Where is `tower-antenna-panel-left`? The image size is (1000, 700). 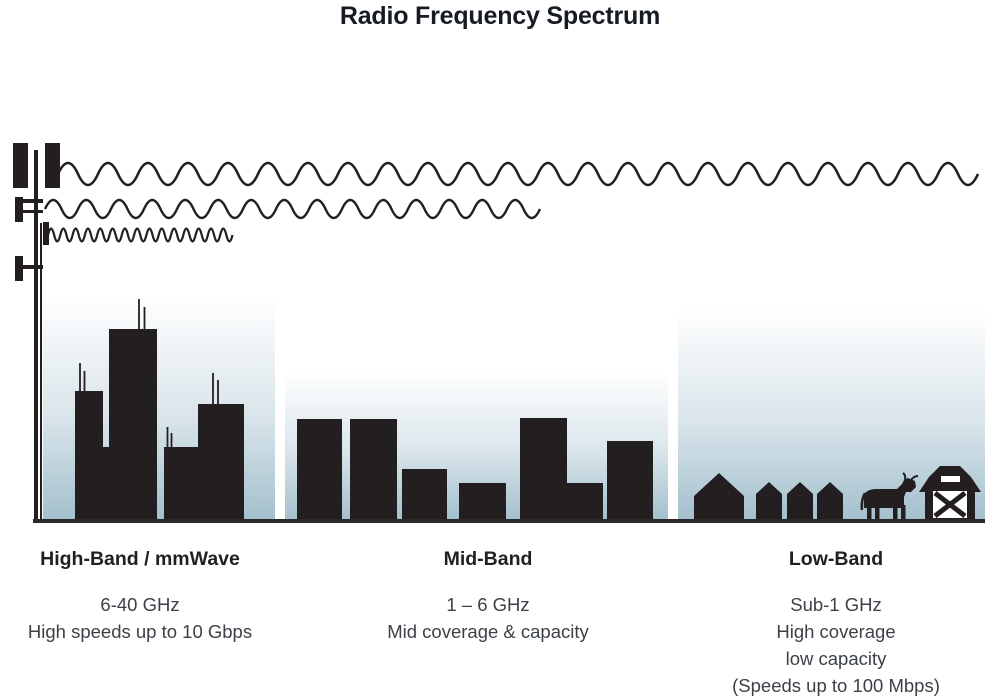 tower-antenna-panel-left is located at coordinates (20, 165).